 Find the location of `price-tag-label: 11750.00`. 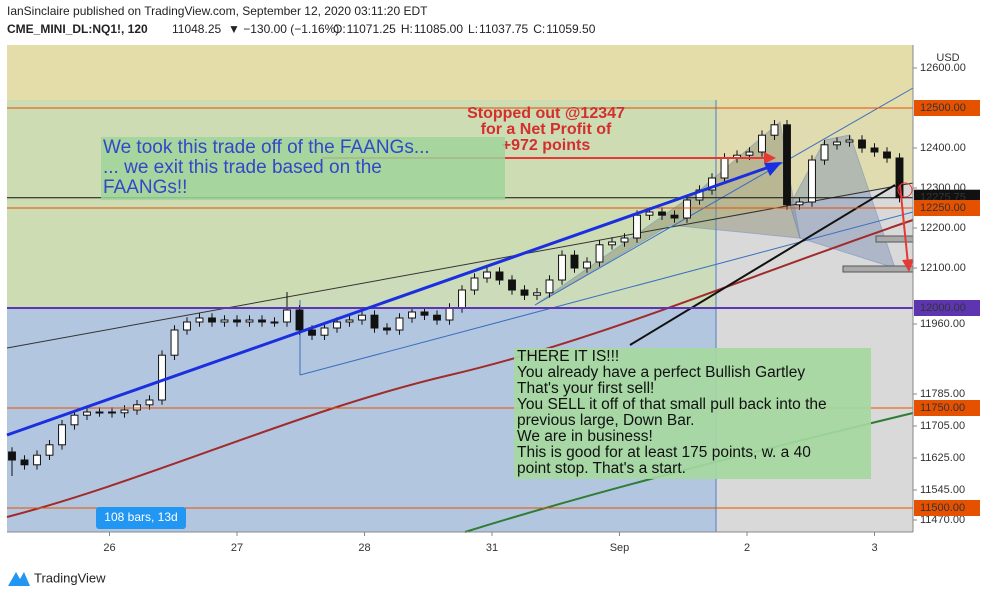

price-tag-label: 11750.00 is located at coordinates (942, 408).